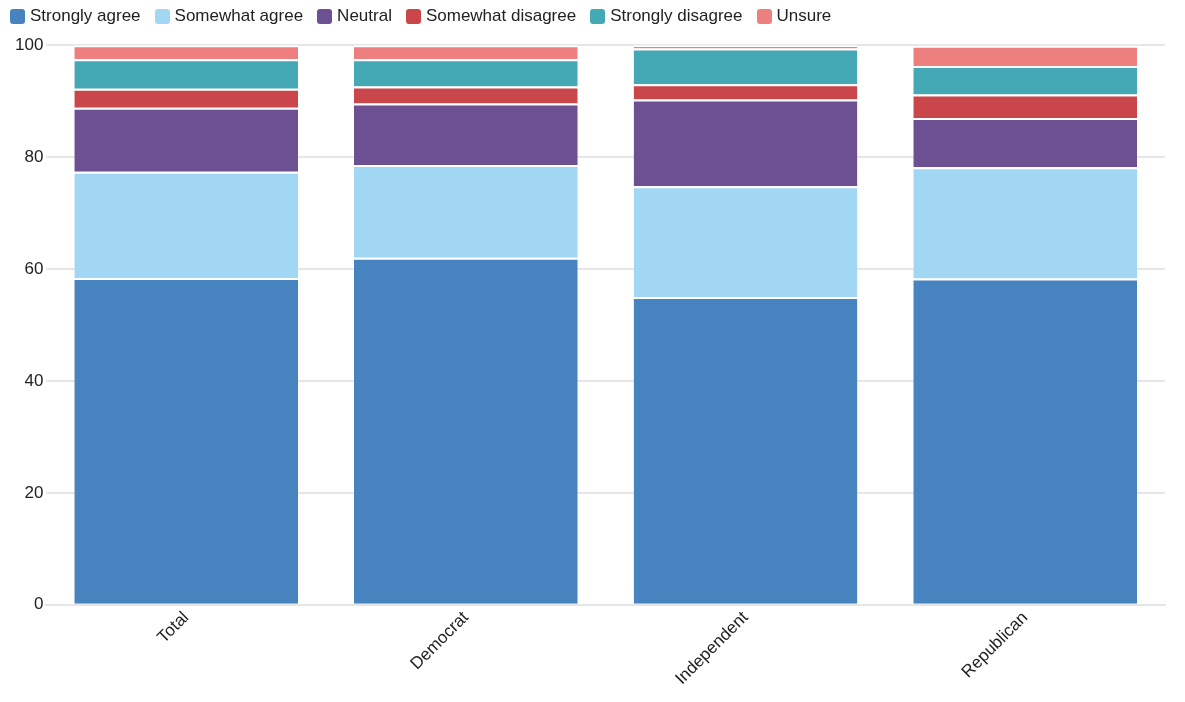 This screenshot has height=702, width=1185. What do you see at coordinates (29, 44) in the screenshot?
I see `y-tick-label: 100` at bounding box center [29, 44].